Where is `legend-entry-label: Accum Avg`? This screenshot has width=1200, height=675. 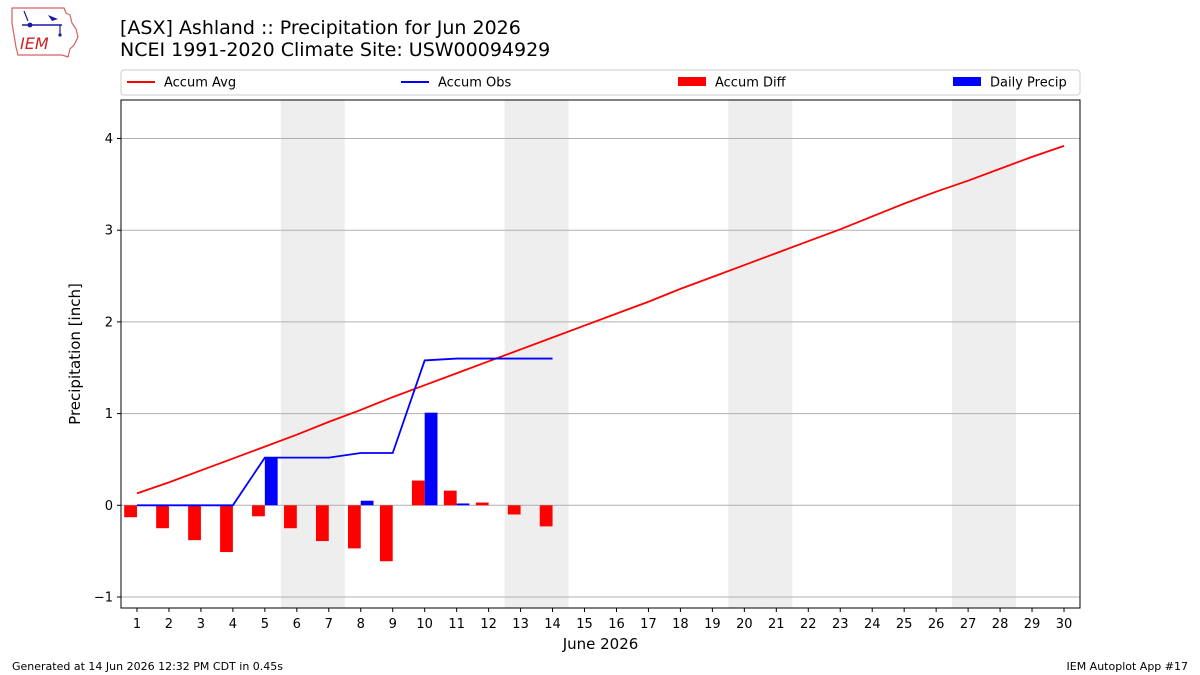
legend-entry-label: Accum Avg is located at coordinates (200, 83).